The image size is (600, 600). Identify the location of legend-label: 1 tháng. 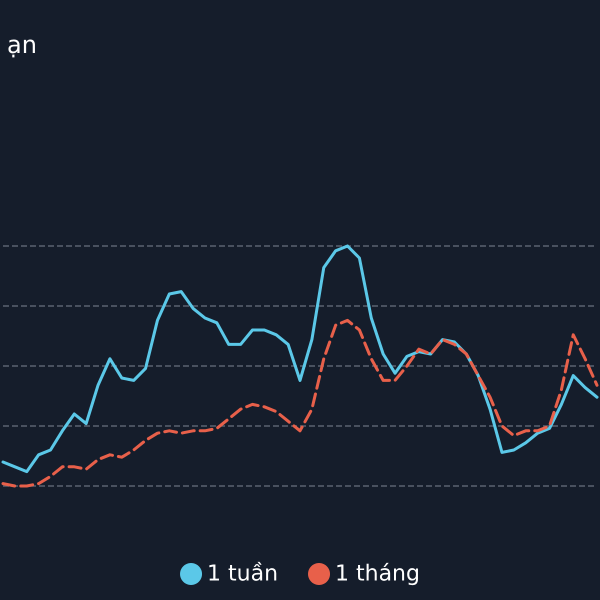
(377, 574).